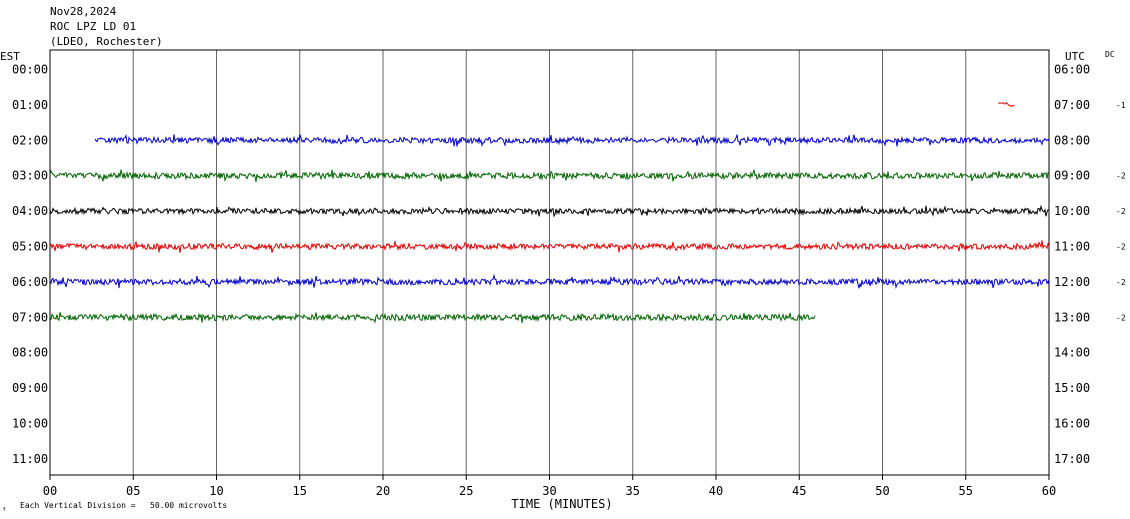 The image size is (1130, 519). I want to click on utc-hour-label: 09:00, so click(1072, 176).